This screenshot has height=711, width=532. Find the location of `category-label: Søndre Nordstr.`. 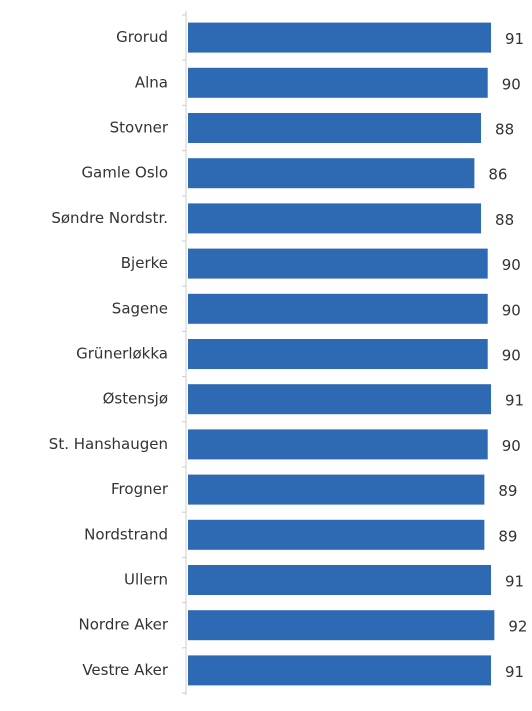

category-label: Søndre Nordstr. is located at coordinates (109, 218).